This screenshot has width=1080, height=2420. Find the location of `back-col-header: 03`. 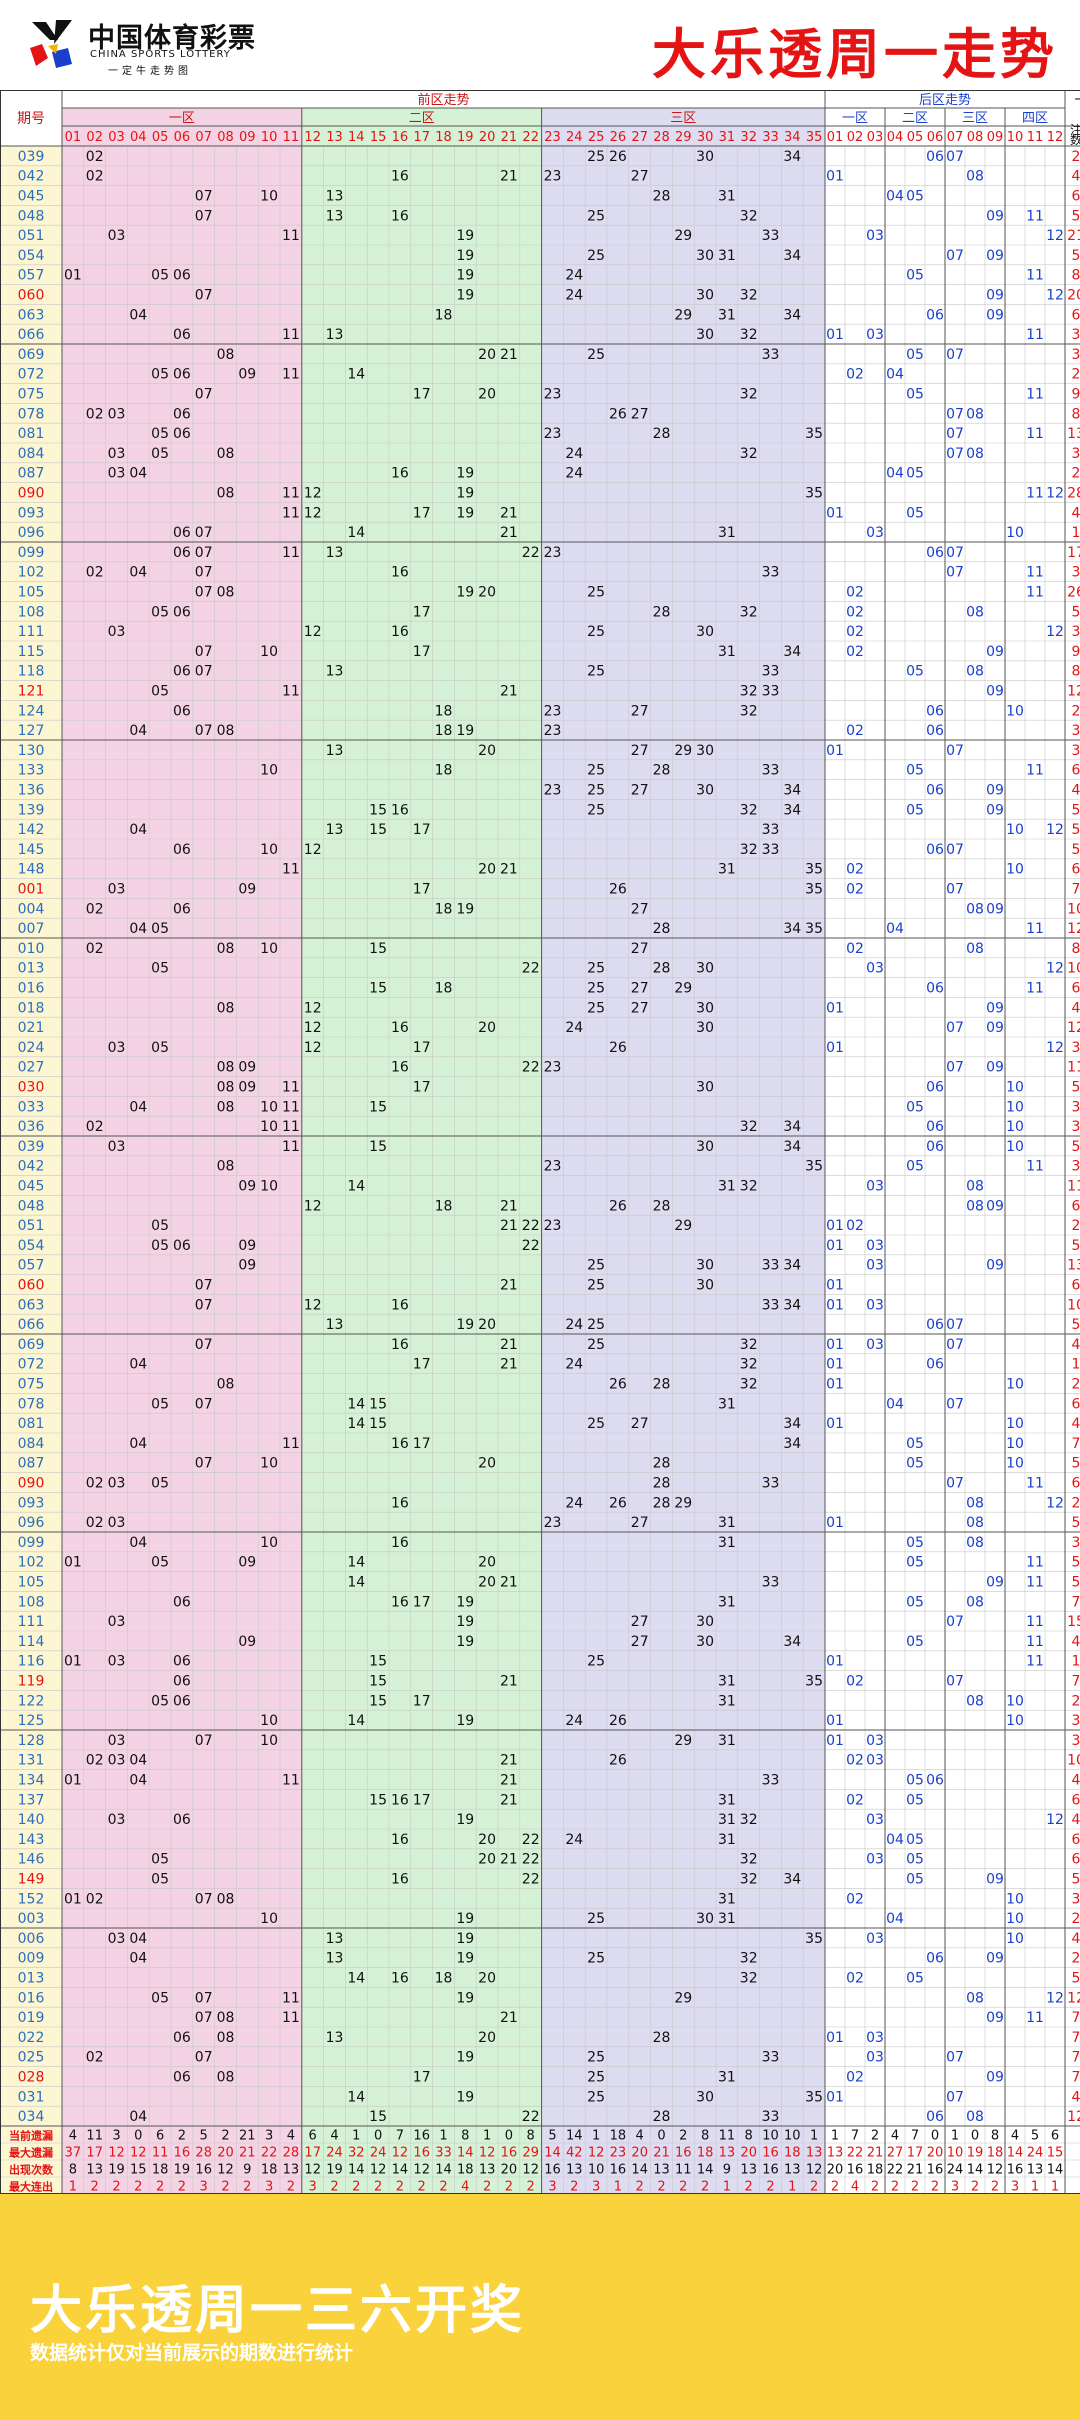

back-col-header: 03 is located at coordinates (875, 137).